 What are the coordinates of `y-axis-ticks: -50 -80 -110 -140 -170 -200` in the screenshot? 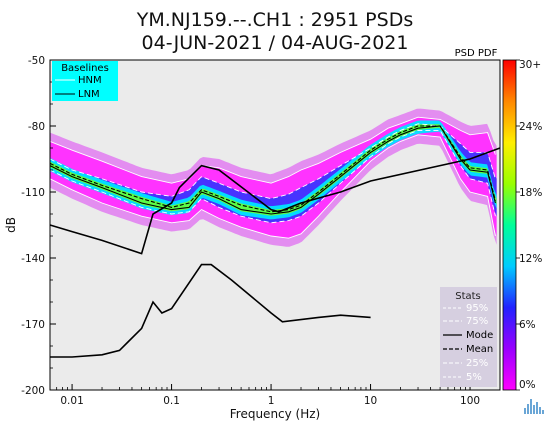 It's located at (38, 226).